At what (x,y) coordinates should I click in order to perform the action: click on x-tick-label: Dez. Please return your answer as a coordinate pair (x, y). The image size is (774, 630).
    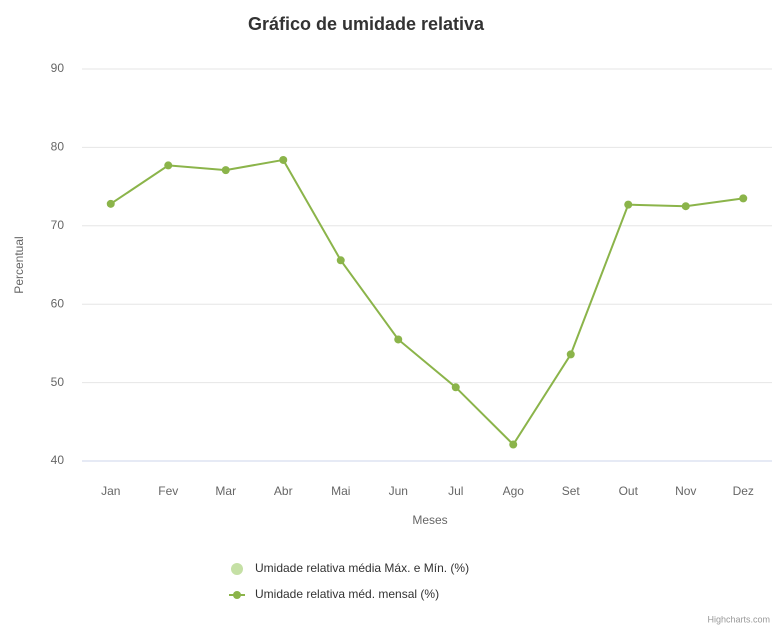
    Looking at the image, I should click on (743, 491).